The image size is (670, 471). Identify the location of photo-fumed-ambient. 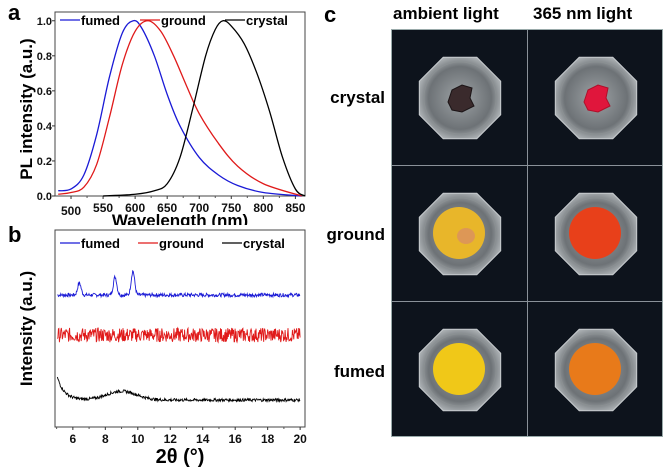
(460, 370).